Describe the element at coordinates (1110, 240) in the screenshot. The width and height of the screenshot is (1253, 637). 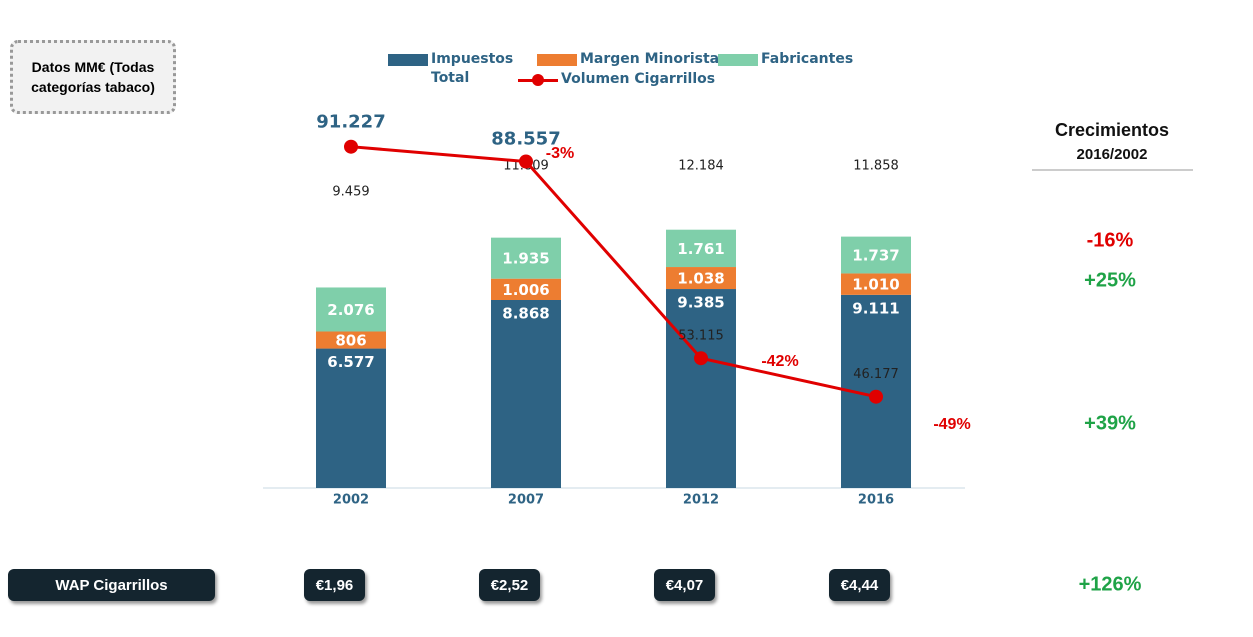
I see `growth-label: -16%` at that location.